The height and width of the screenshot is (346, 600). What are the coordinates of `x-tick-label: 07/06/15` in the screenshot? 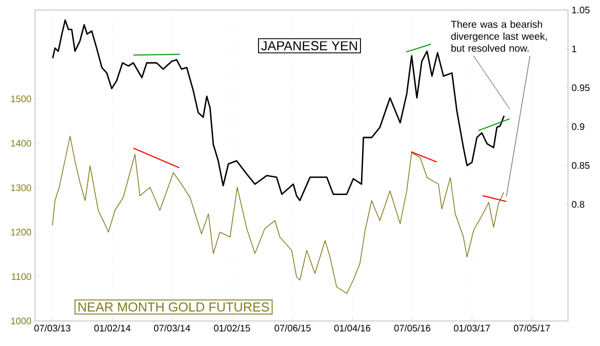 It's located at (292, 328).